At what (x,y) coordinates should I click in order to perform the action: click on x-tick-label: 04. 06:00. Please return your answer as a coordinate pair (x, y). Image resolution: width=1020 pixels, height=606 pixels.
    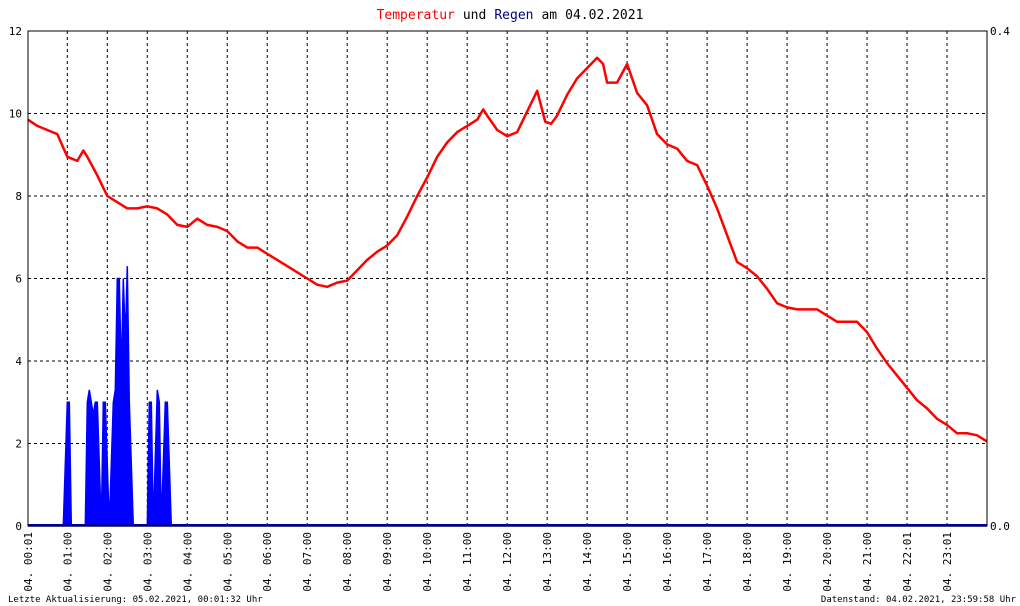
    Looking at the image, I should click on (267, 562).